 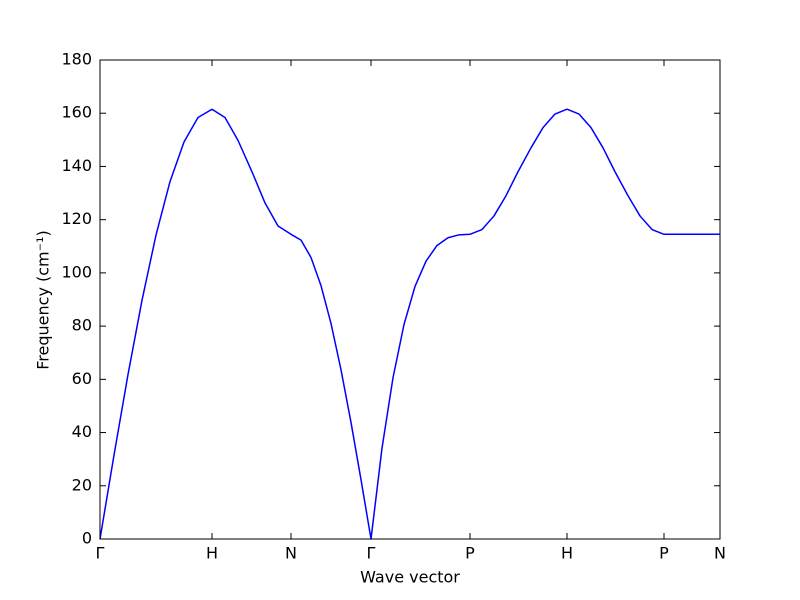 What do you see at coordinates (410, 577) in the screenshot?
I see `x-axis-label: Wave vector` at bounding box center [410, 577].